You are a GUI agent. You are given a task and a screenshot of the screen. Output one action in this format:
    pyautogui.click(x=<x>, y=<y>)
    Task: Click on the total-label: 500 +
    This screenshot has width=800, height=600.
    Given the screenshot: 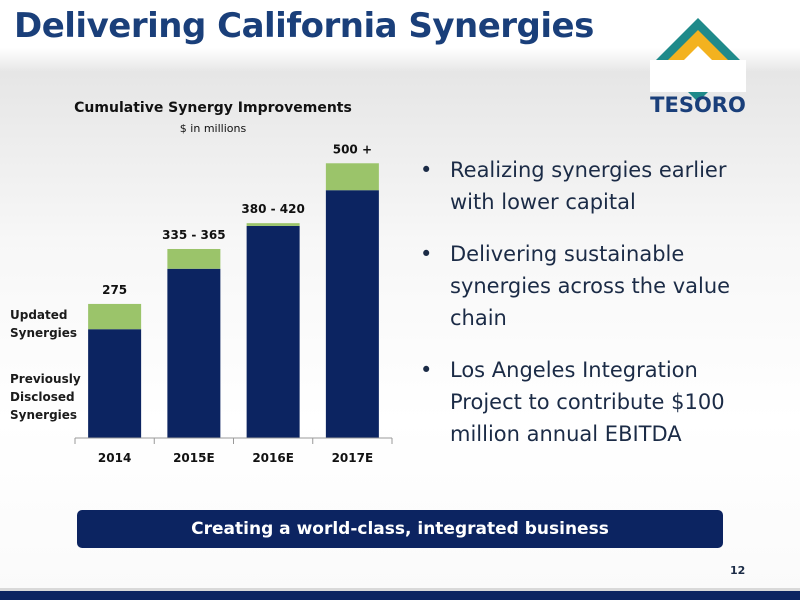 What is the action you would take?
    pyautogui.click(x=352, y=149)
    